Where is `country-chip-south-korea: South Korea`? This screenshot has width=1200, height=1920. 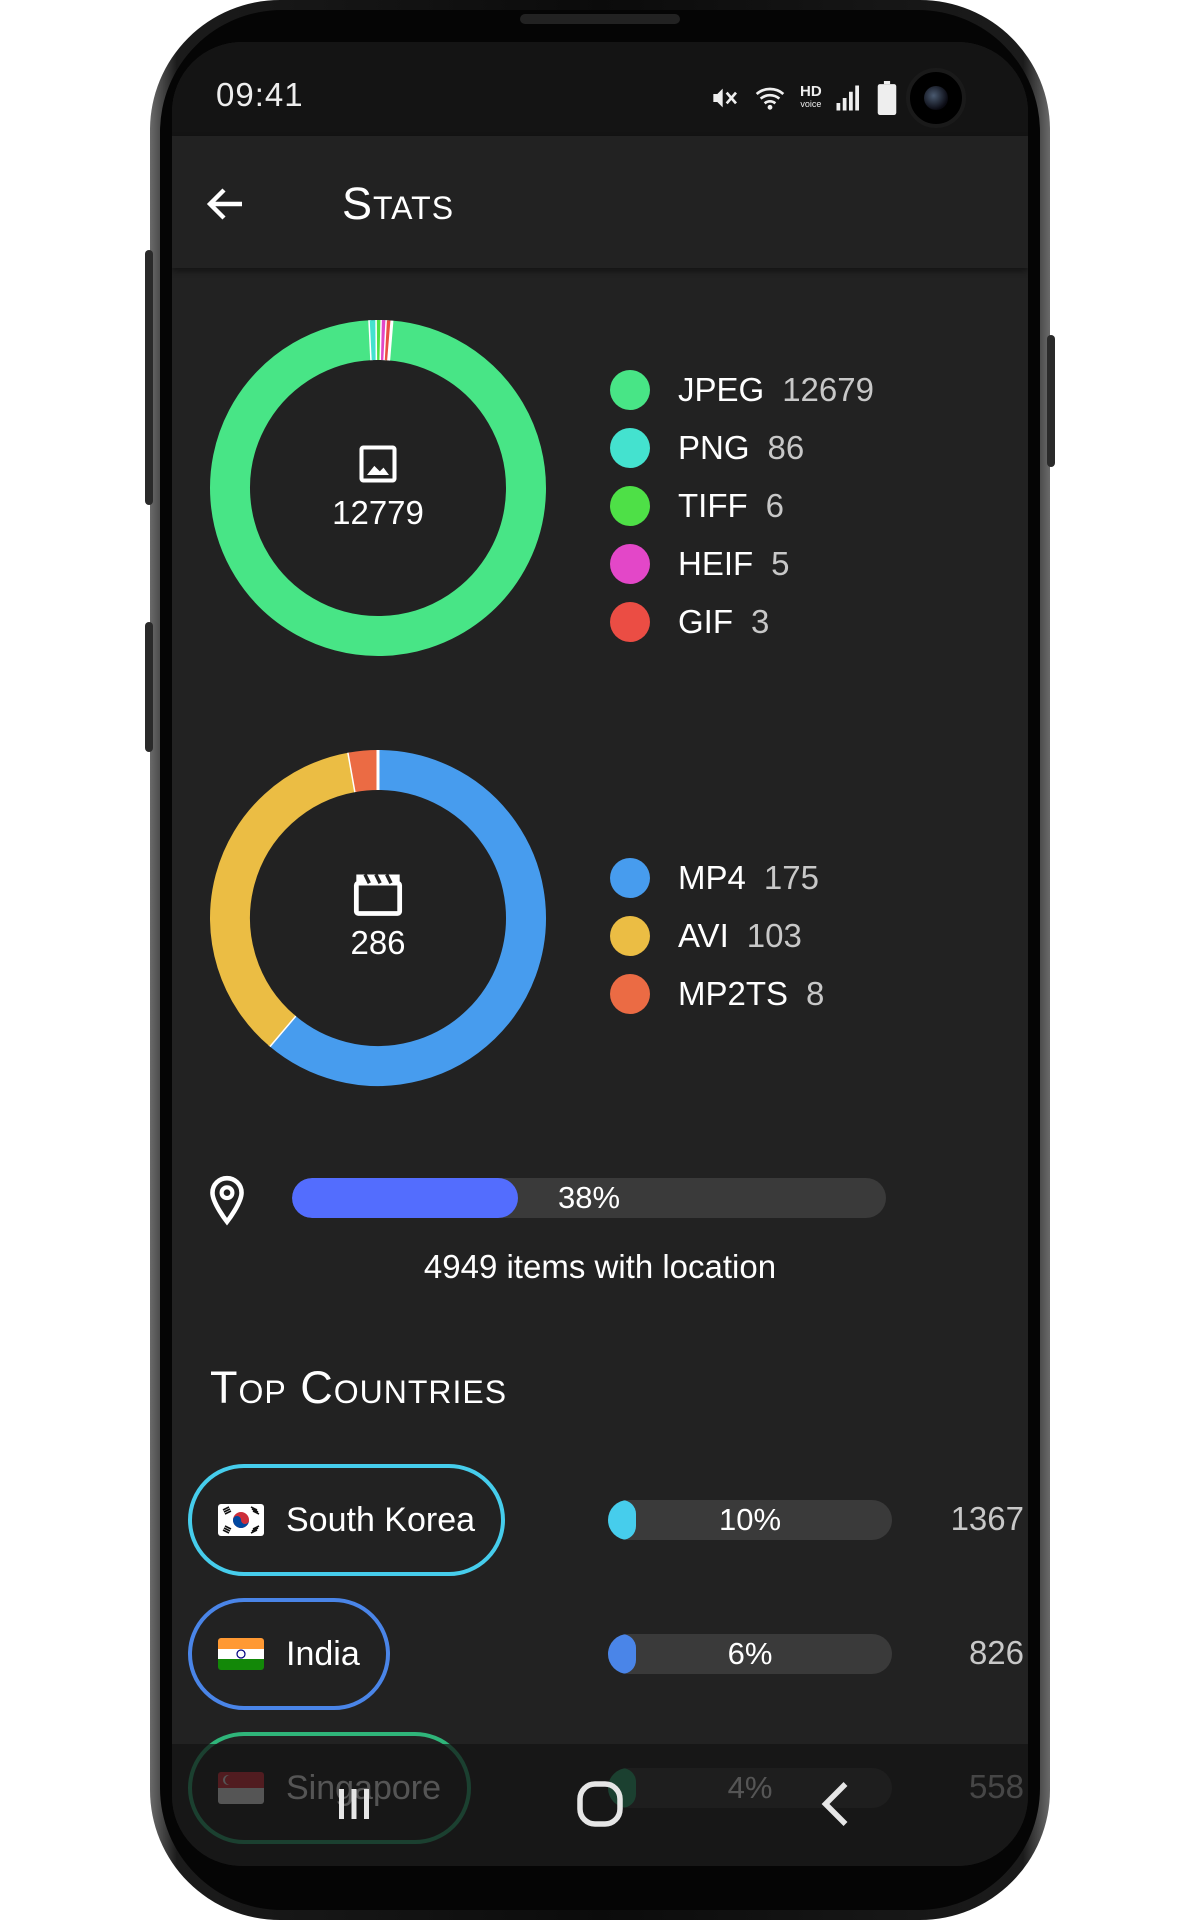
country-chip-south-korea: South Korea is located at coordinates (347, 1520).